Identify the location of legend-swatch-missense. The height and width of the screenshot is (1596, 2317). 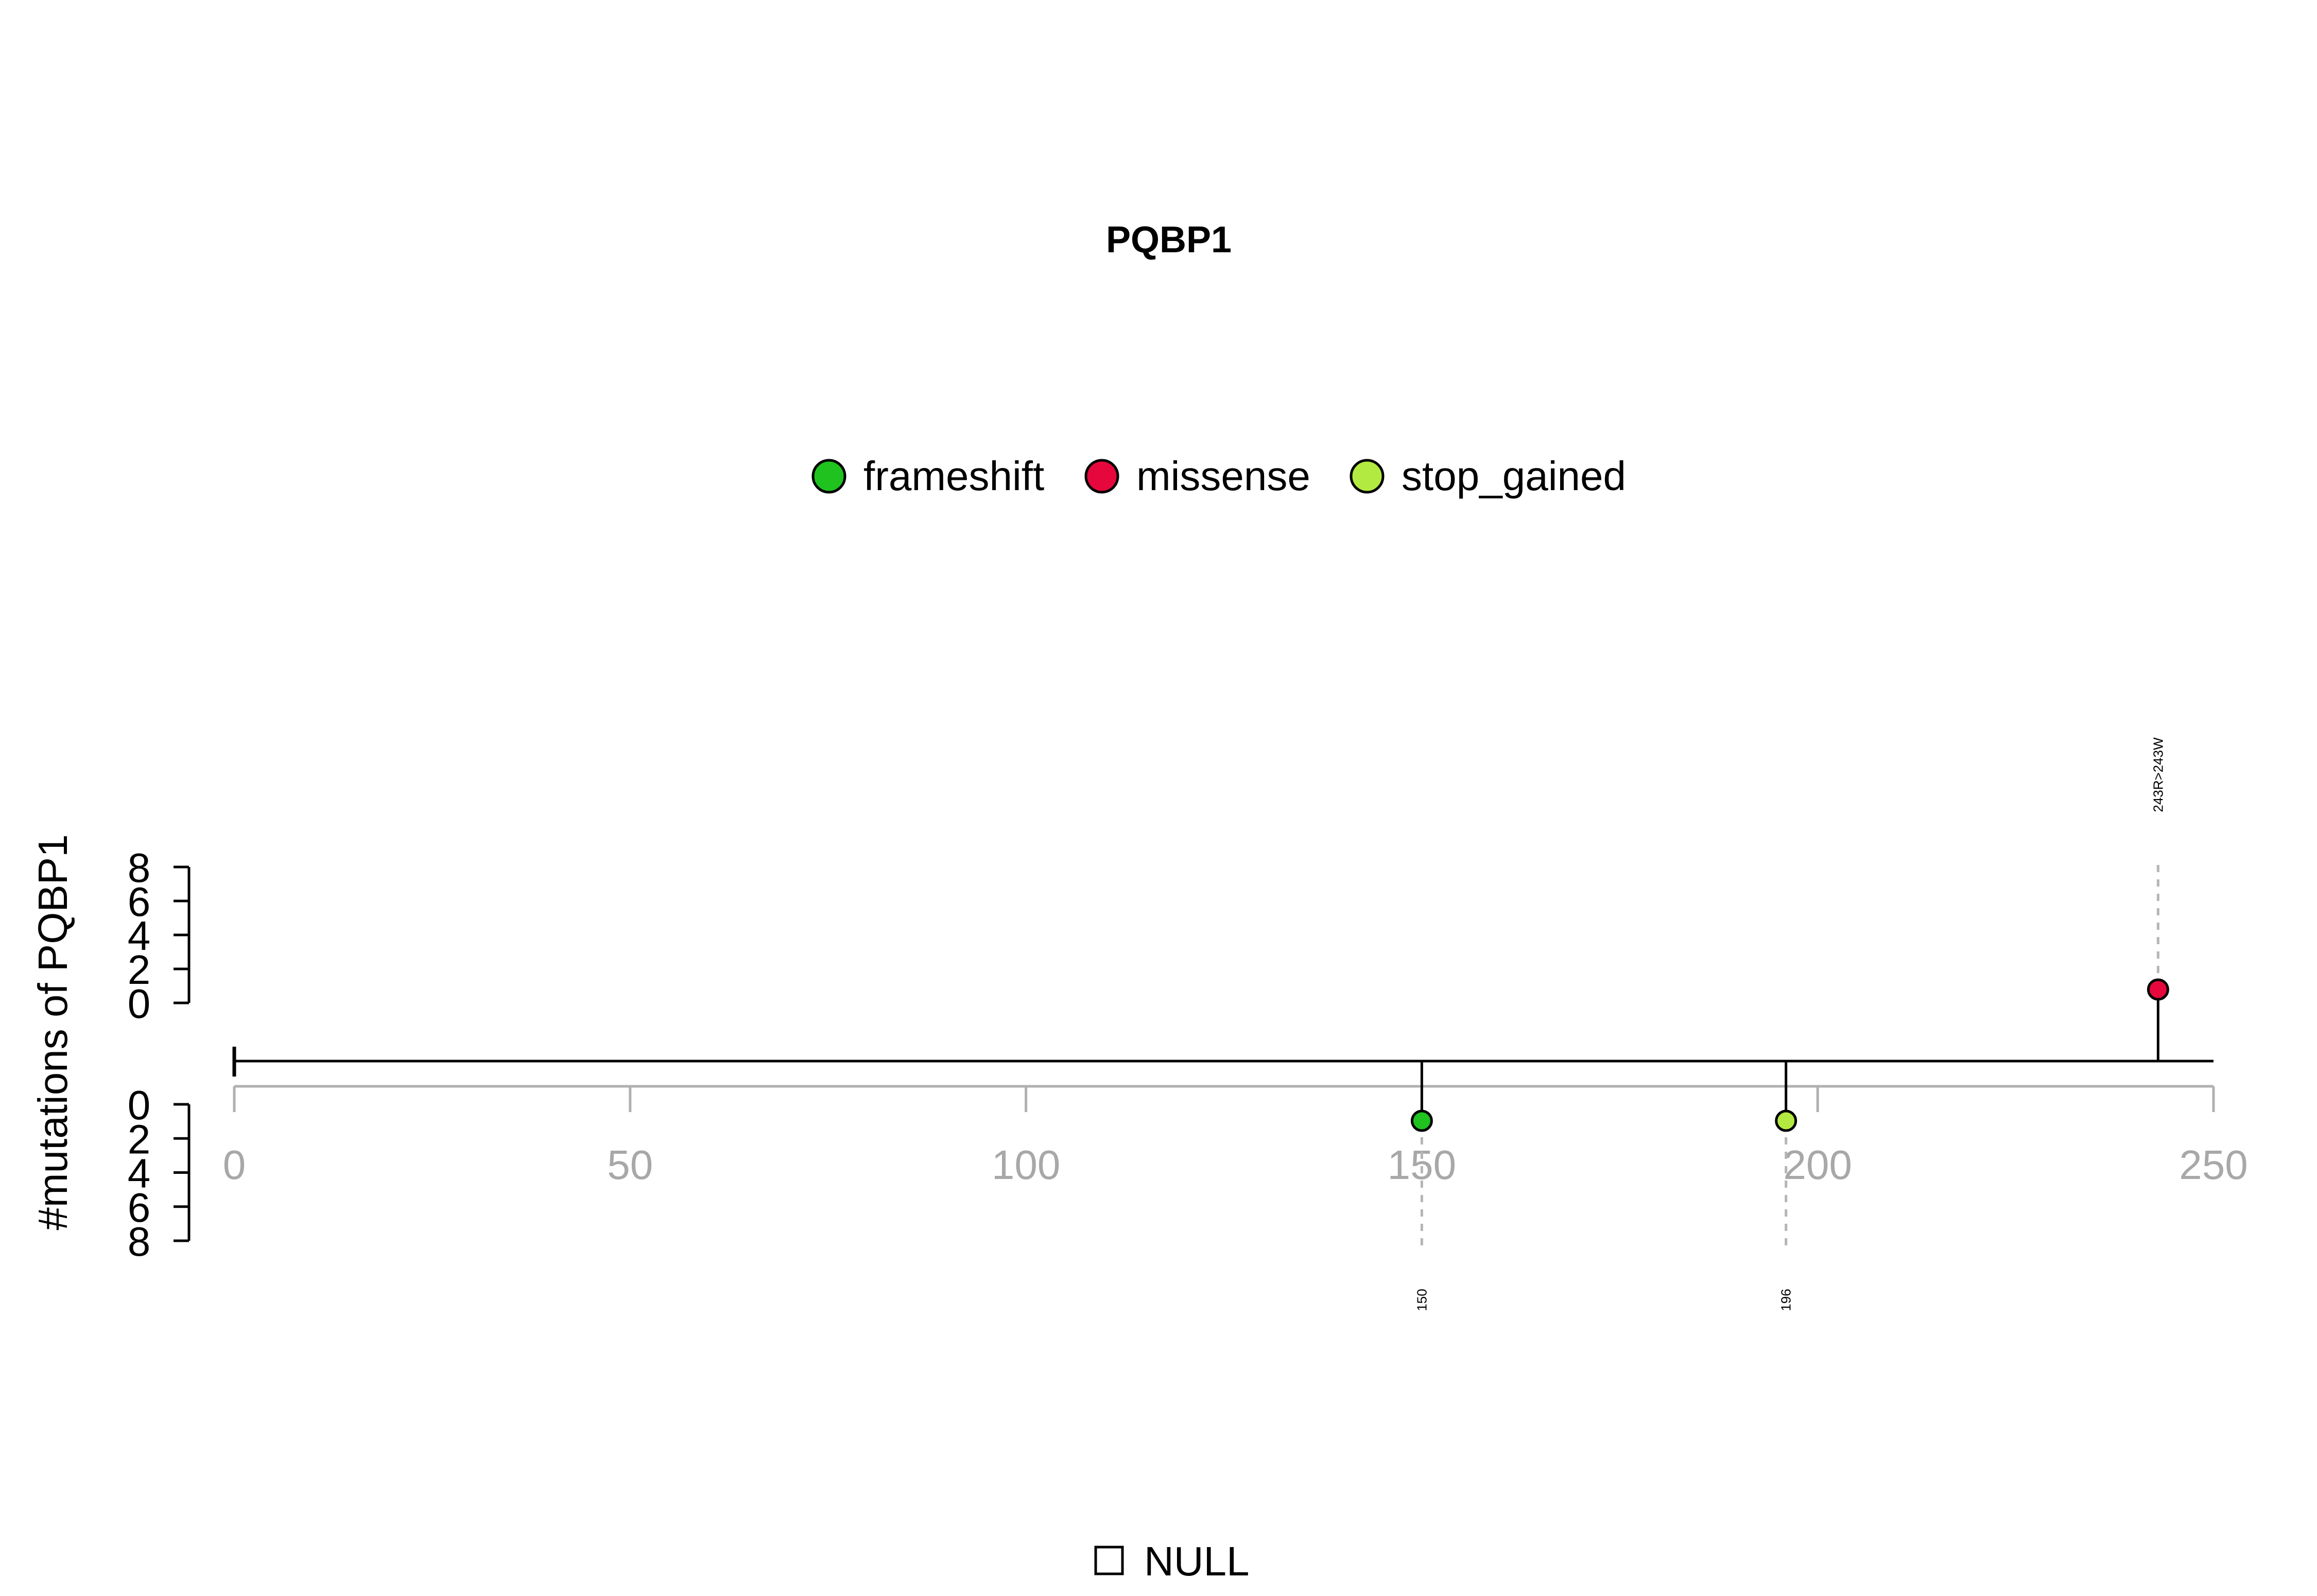
(1101, 477).